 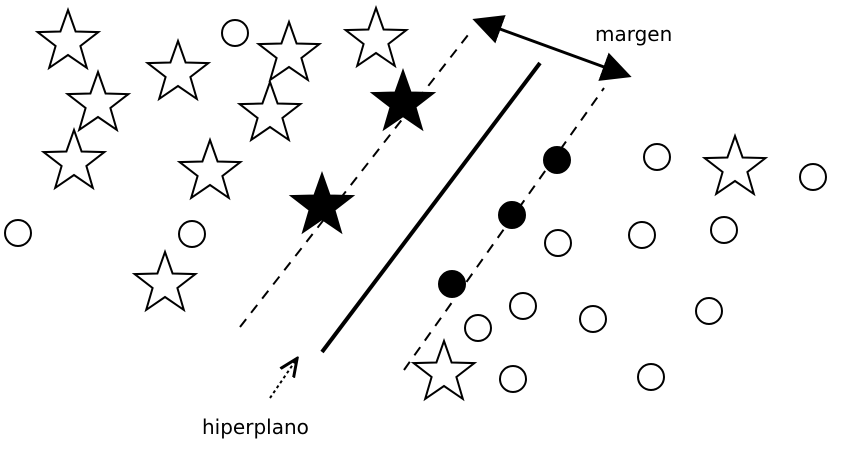 I want to click on class-b-support-vectors, so click(x=504, y=222).